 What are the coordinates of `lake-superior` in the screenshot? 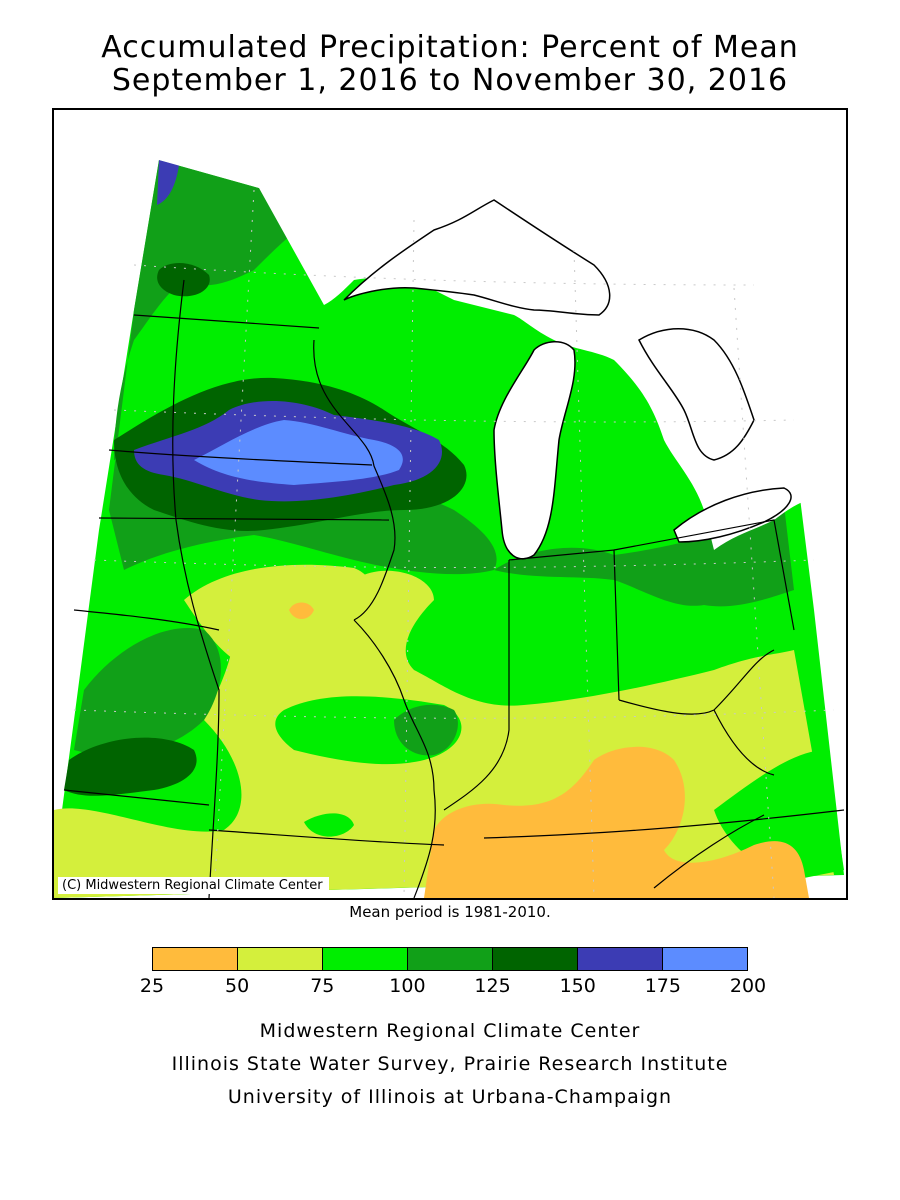 It's located at (477, 257).